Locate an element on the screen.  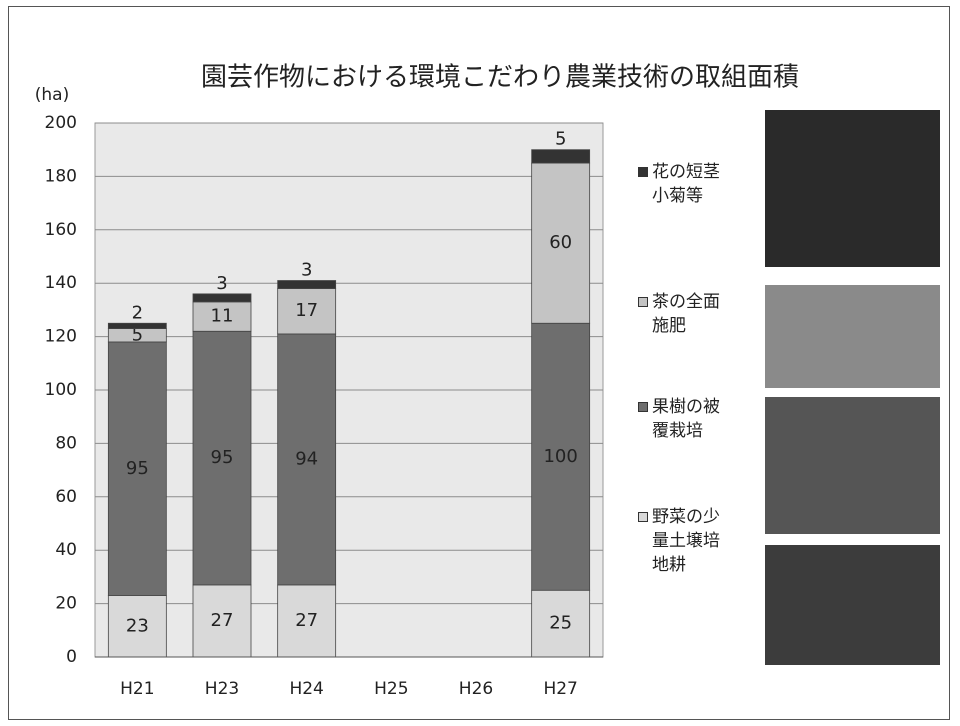
y-tick-label: 180 is located at coordinates (61, 176).